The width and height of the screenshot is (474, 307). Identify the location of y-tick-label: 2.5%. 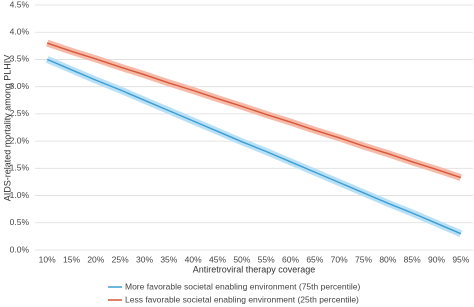
(20, 113).